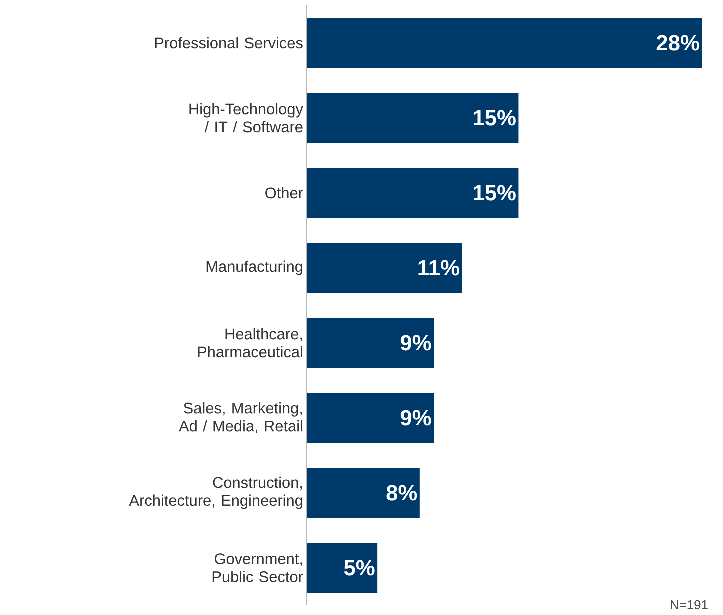 Image resolution: width=723 pixels, height=615 pixels. I want to click on y-tick-label: Sales, Marketing, Ad / Media, Retail, so click(240, 418).